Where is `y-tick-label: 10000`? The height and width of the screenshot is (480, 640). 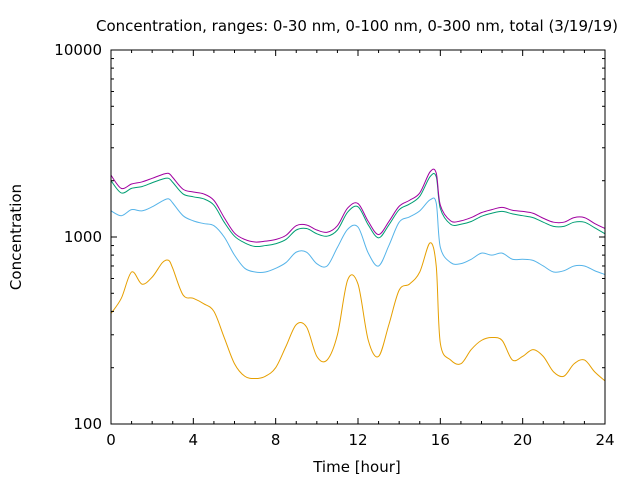
y-tick-label: 10000 is located at coordinates (78, 50).